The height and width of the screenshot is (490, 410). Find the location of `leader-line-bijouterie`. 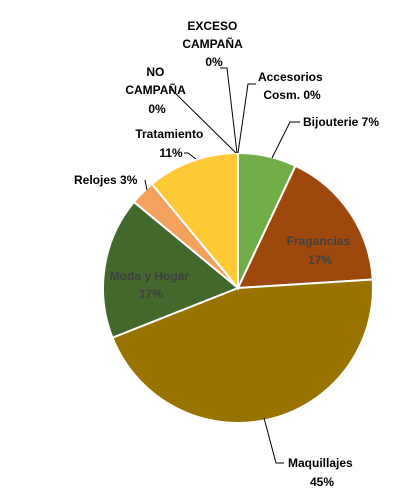

leader-line-bijouterie is located at coordinates (285, 140).